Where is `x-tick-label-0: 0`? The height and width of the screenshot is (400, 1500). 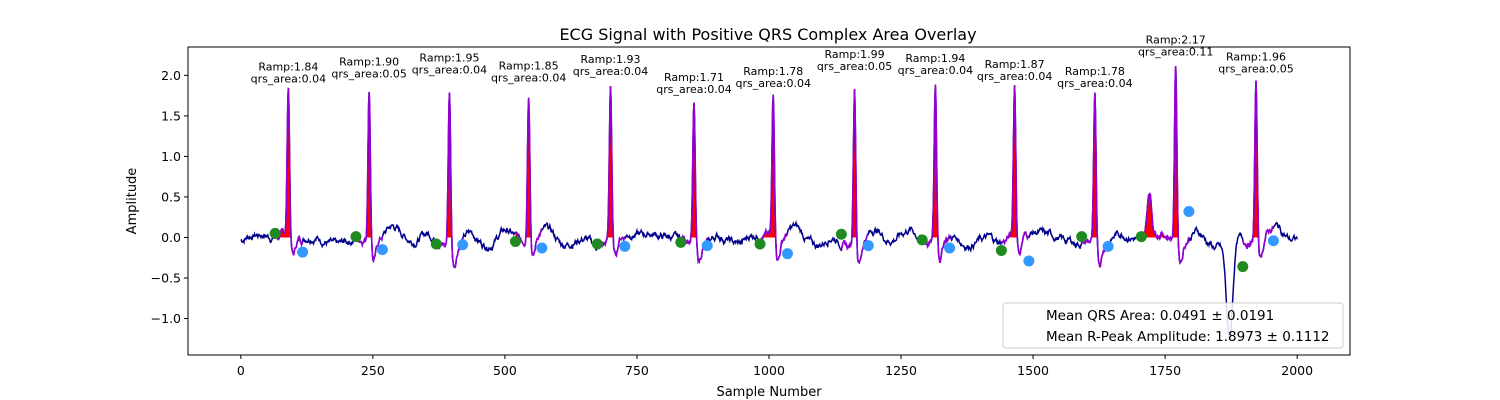
x-tick-label-0: 0 is located at coordinates (241, 370).